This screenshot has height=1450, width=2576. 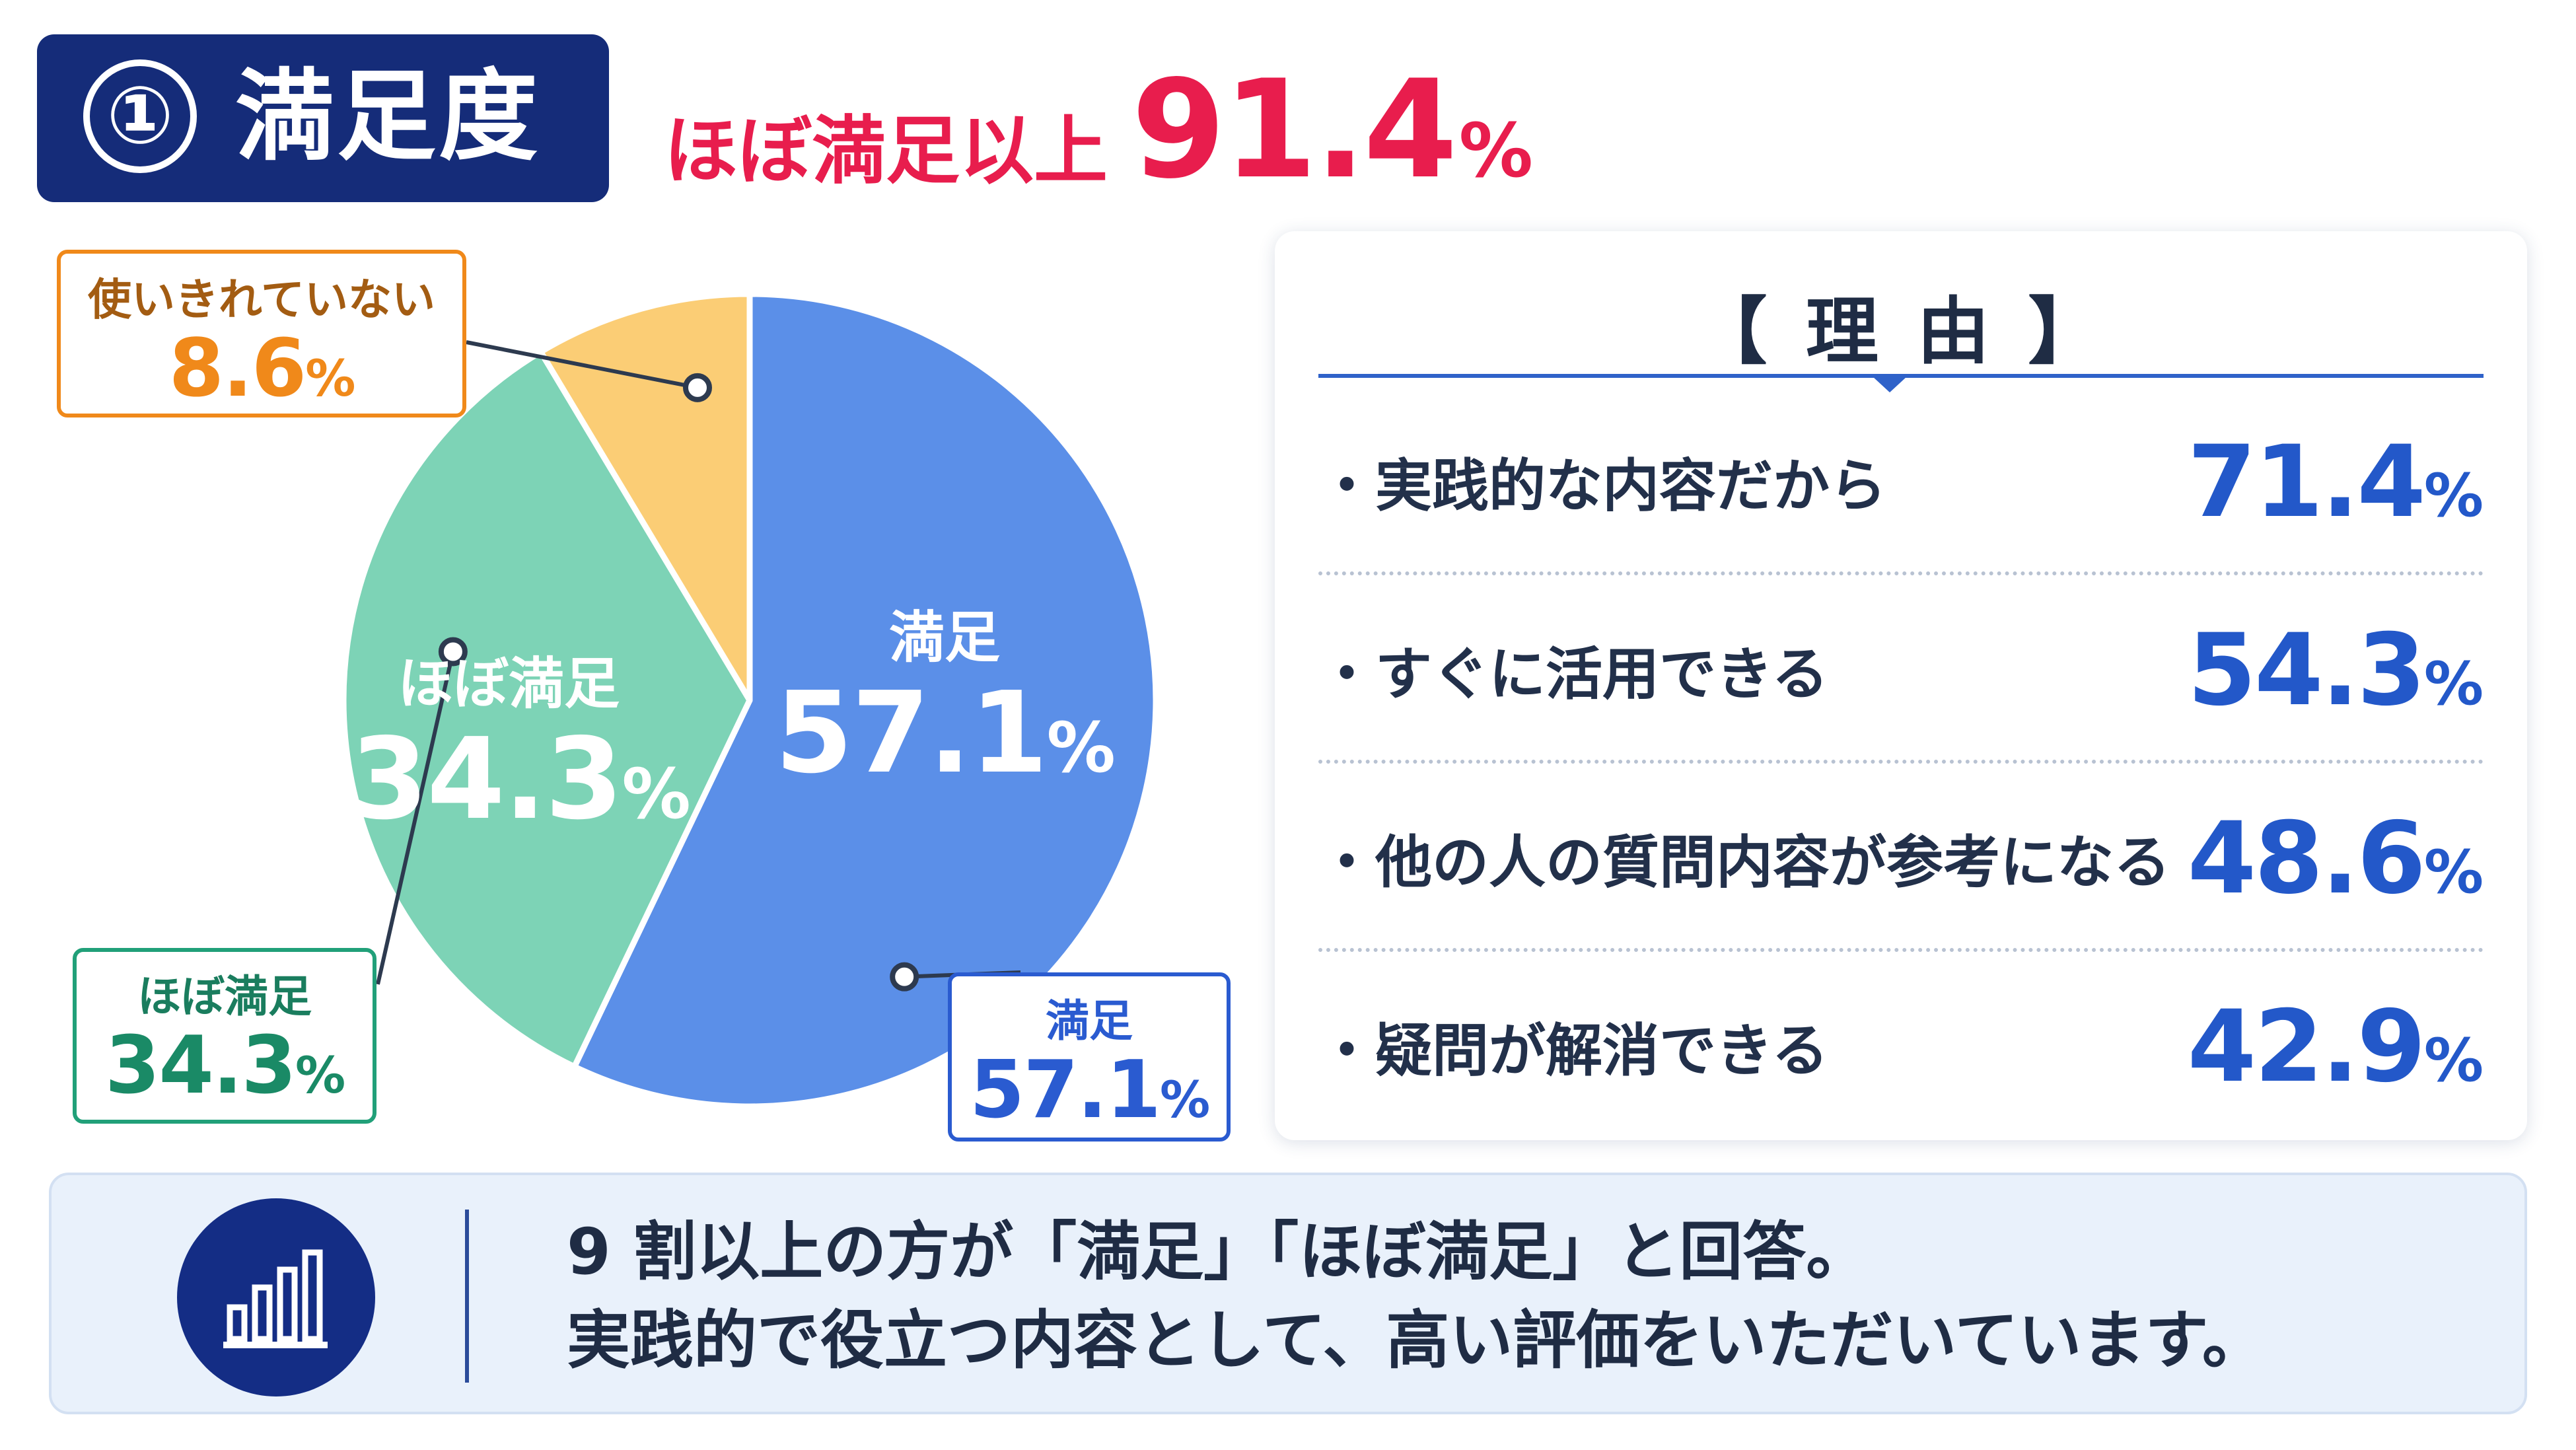 What do you see at coordinates (1602, 486) in the screenshot?
I see `reason-label: ・実践的な内容だから` at bounding box center [1602, 486].